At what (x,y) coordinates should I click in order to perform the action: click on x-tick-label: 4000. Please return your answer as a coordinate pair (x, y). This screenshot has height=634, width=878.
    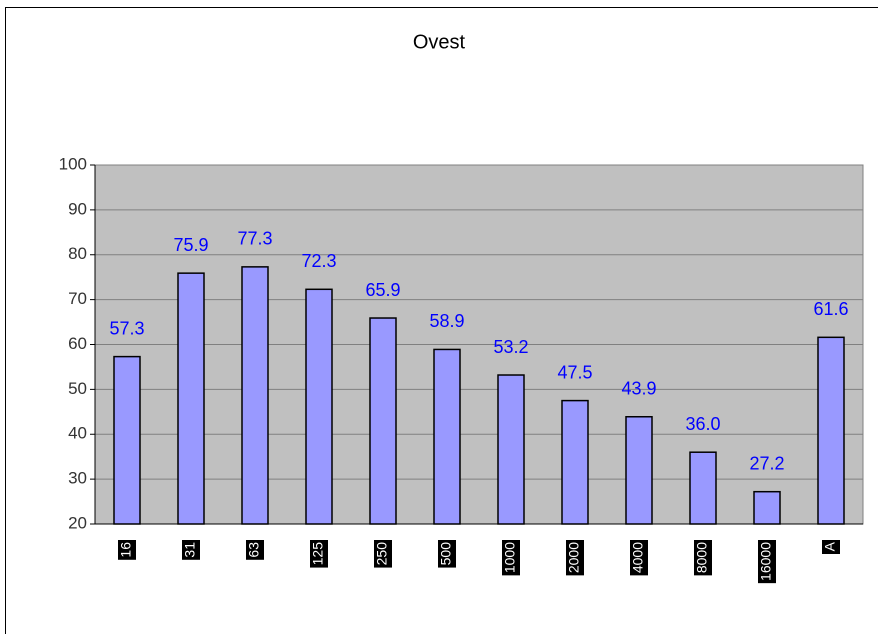
    Looking at the image, I should click on (638, 557).